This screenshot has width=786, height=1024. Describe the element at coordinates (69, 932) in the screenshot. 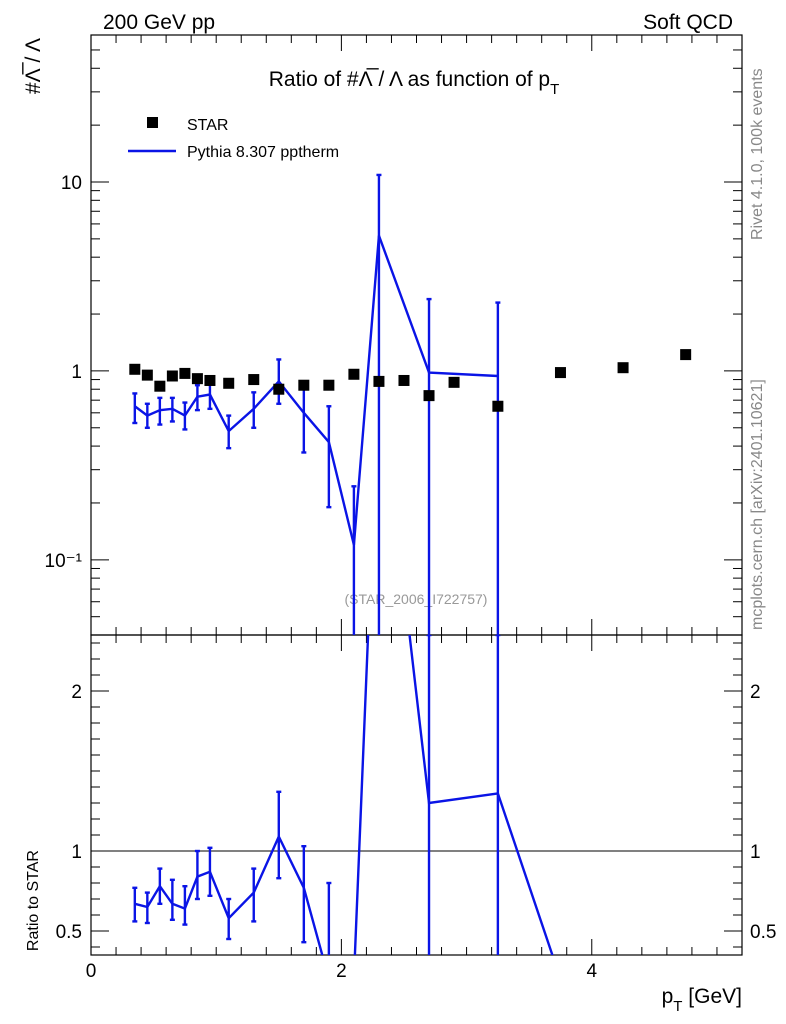

I see `ratio-tick-label: 0.5` at that location.